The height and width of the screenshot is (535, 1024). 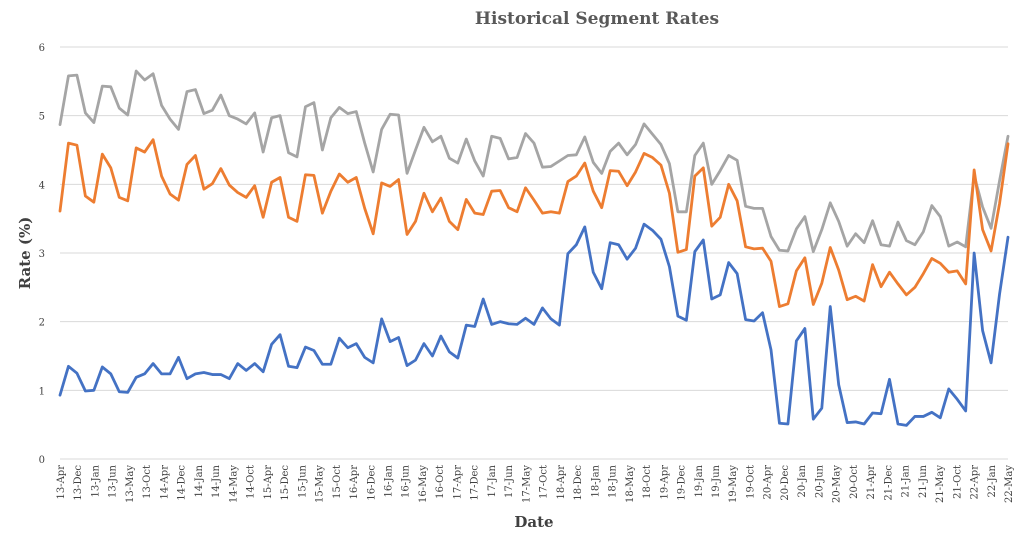 What do you see at coordinates (406, 481) in the screenshot?
I see `x-tick-label: 16-Jun` at bounding box center [406, 481].